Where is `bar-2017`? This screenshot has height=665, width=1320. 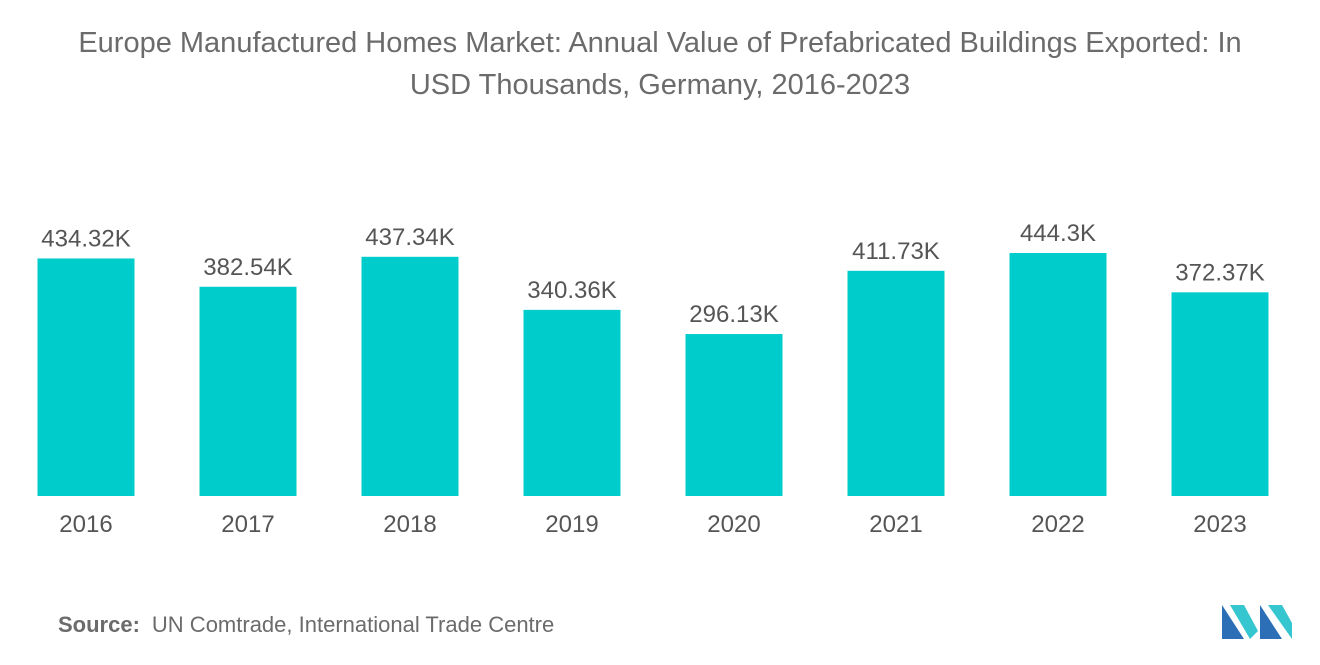 bar-2017 is located at coordinates (248, 391).